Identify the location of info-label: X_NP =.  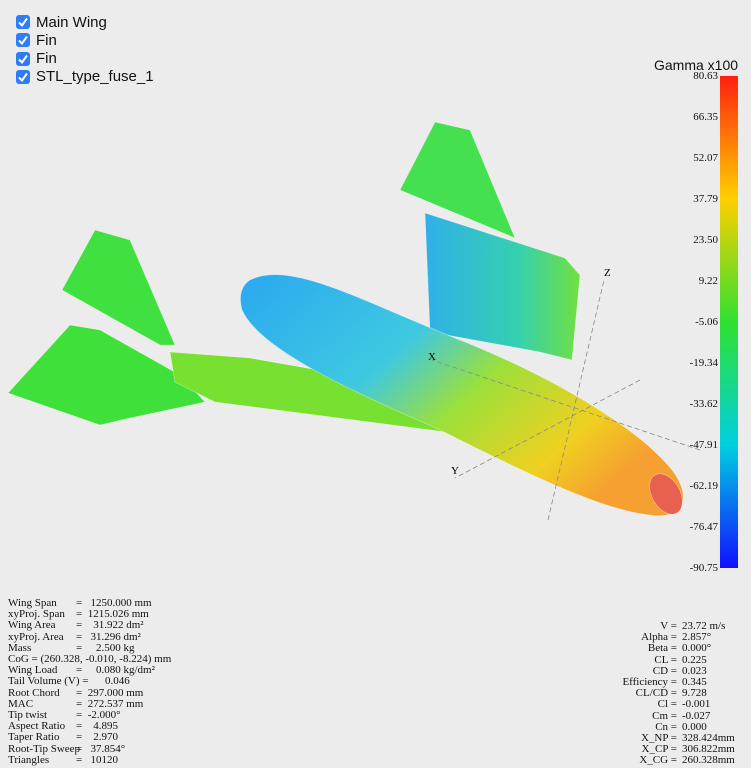
(658, 738).